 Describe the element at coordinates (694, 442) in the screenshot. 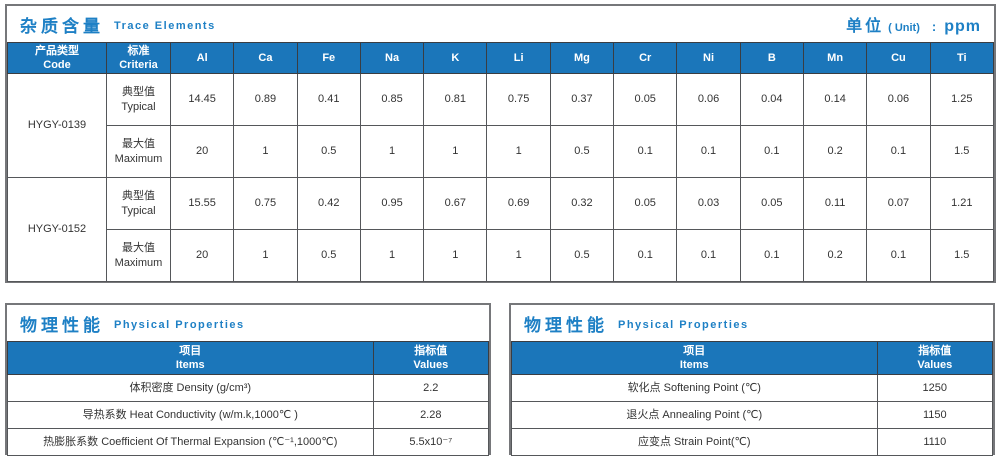

I see `property-item-cell: 应变点 Strain Point(℃)` at that location.